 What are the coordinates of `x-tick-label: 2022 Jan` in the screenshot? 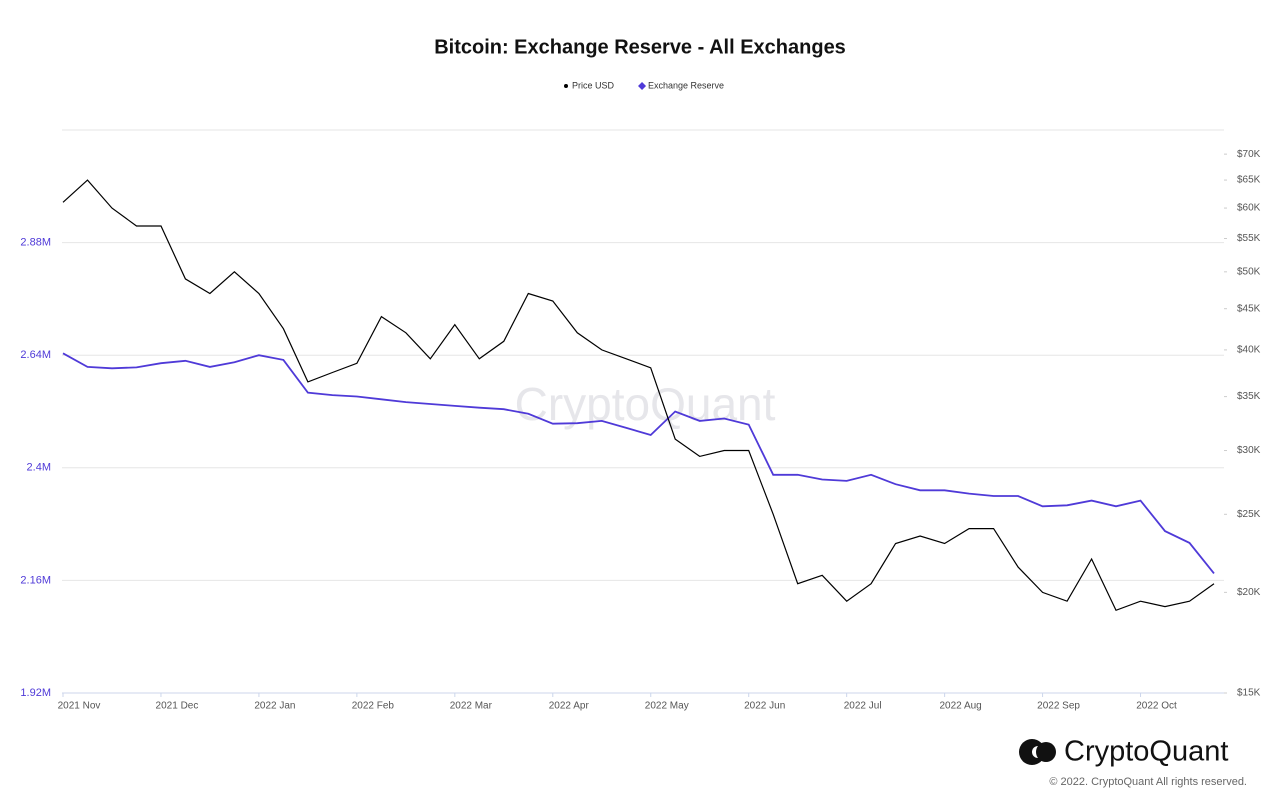 It's located at (274, 706).